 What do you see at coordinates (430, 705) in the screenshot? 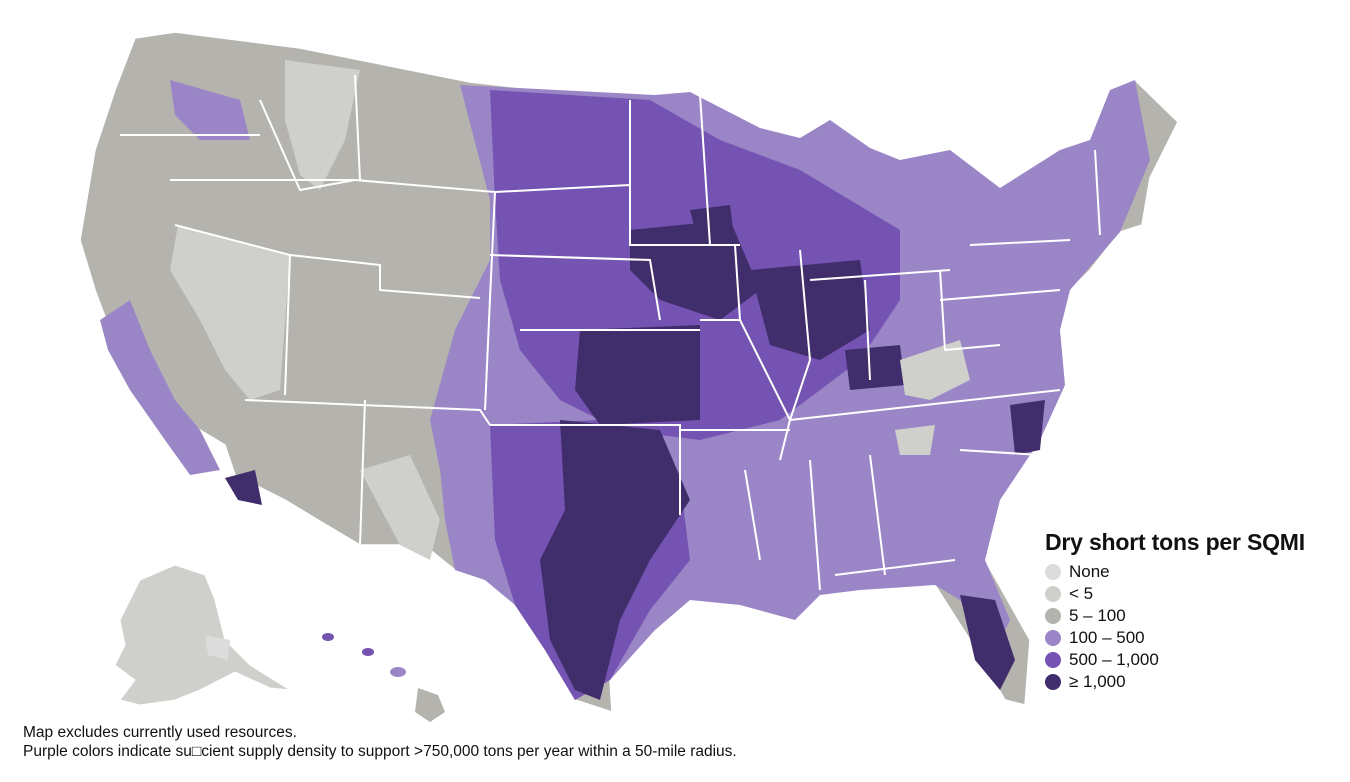
I see `hawaii-island-big` at bounding box center [430, 705].